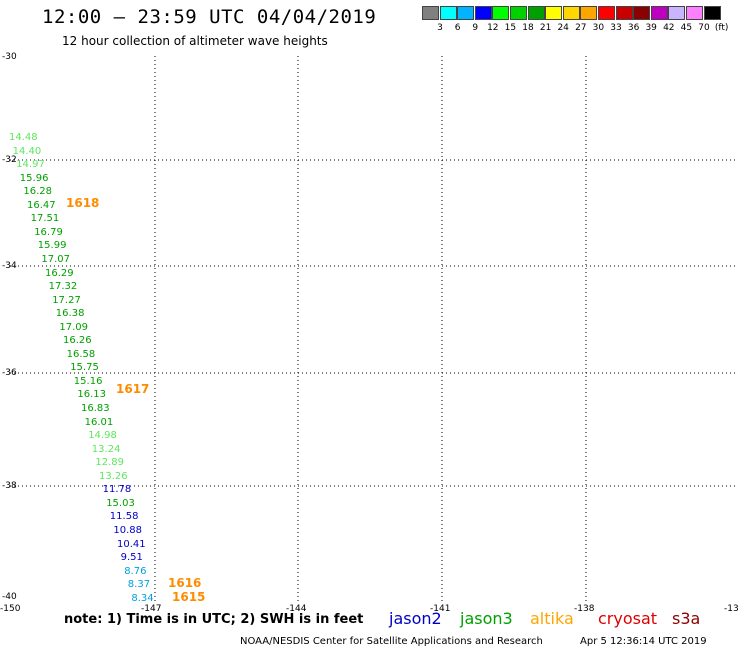 The width and height of the screenshot is (740, 650). I want to click on map-title: 12:00 — 23:59 UTC 04/04/2019, so click(209, 17).